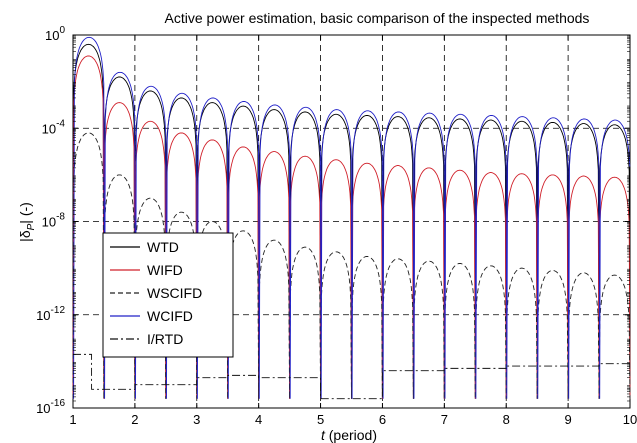 This screenshot has height=443, width=637. I want to click on x-tick-label: 8, so click(506, 419).